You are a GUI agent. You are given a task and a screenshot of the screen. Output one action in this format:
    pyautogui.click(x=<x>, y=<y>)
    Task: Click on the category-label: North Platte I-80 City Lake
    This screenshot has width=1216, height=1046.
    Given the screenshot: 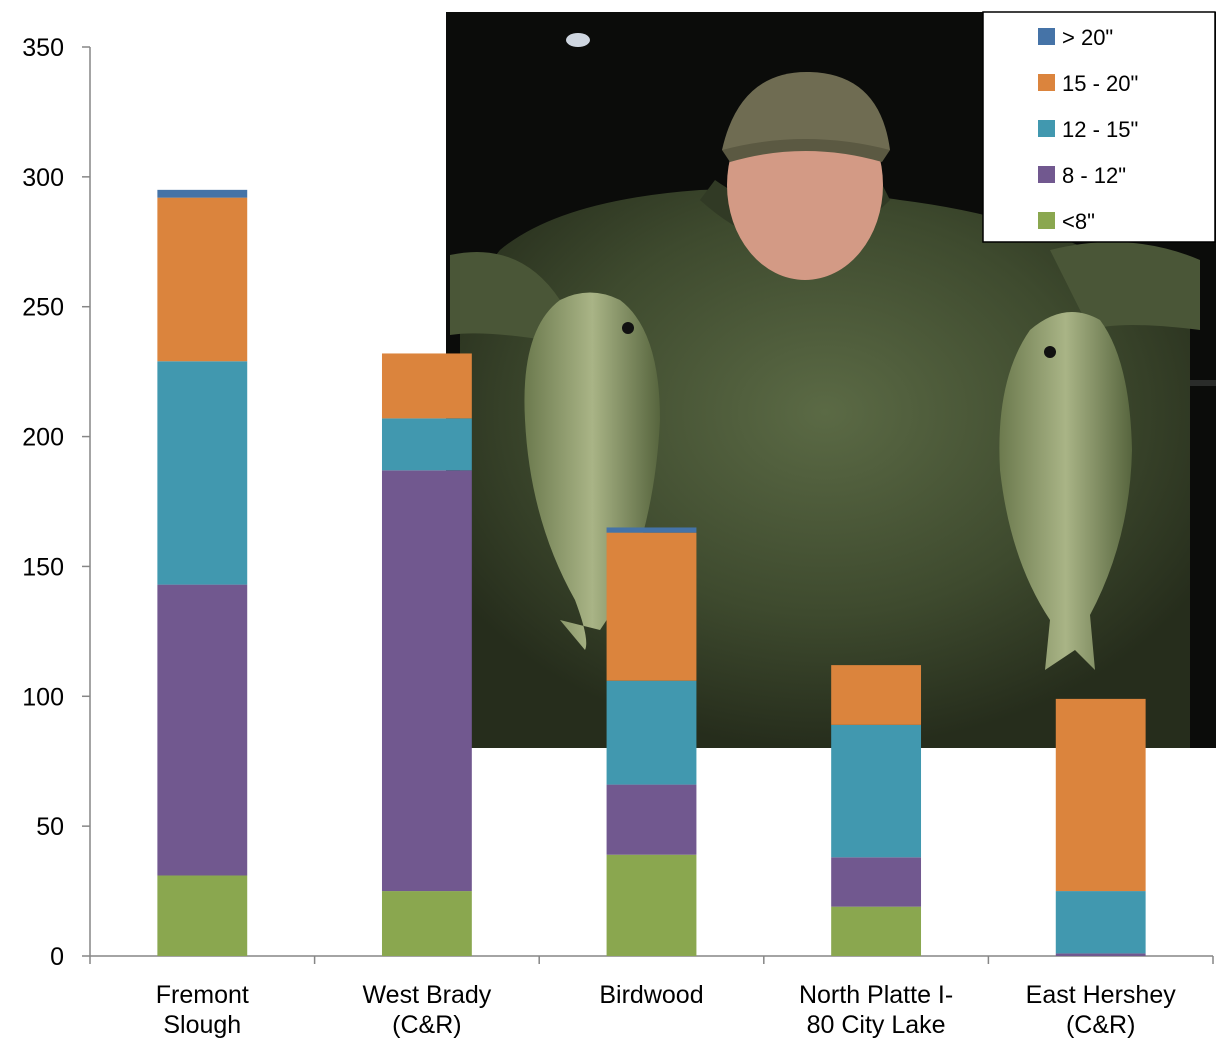 What is the action you would take?
    pyautogui.click(x=876, y=1010)
    